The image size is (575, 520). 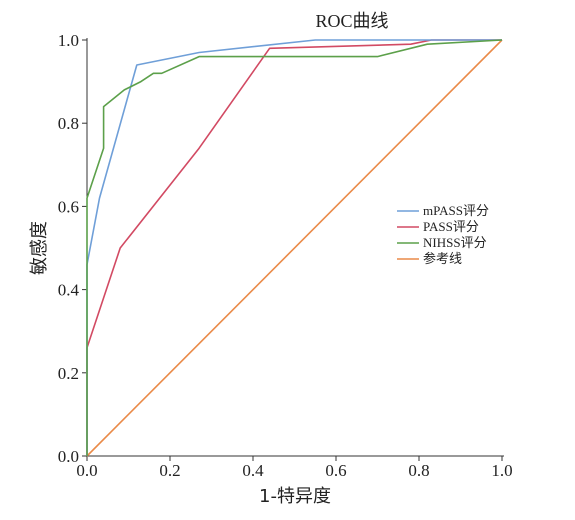 I want to click on y-tick-label: 1.0, so click(x=68, y=40).